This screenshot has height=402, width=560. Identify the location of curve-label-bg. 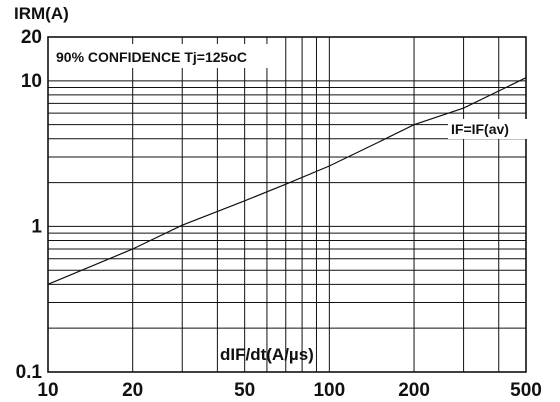
(490, 129).